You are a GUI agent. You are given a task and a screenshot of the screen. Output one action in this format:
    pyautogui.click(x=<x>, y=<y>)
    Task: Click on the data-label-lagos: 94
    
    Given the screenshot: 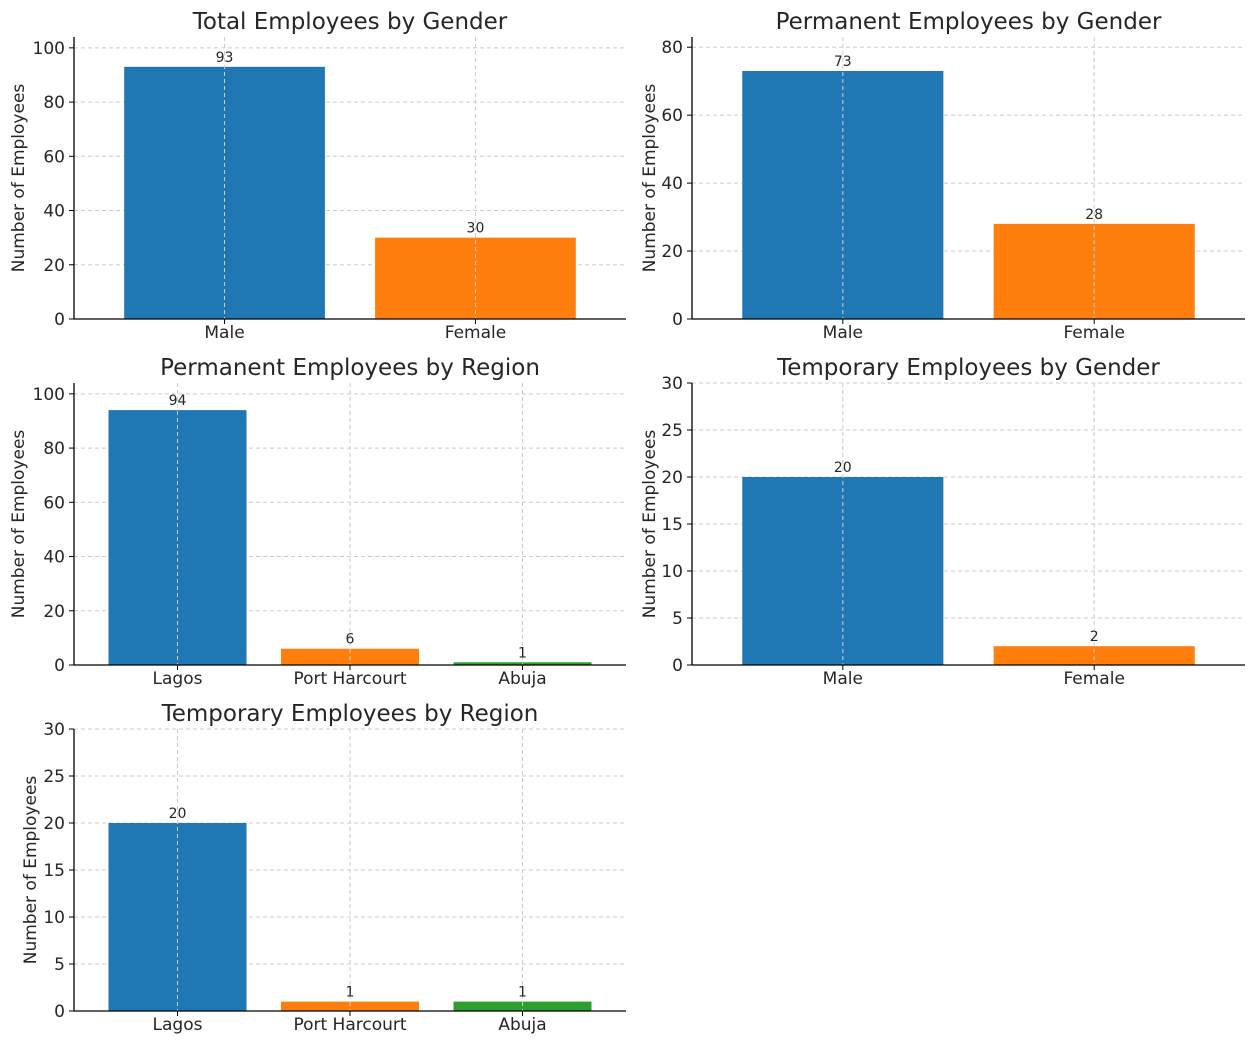 What is the action you would take?
    pyautogui.click(x=178, y=401)
    